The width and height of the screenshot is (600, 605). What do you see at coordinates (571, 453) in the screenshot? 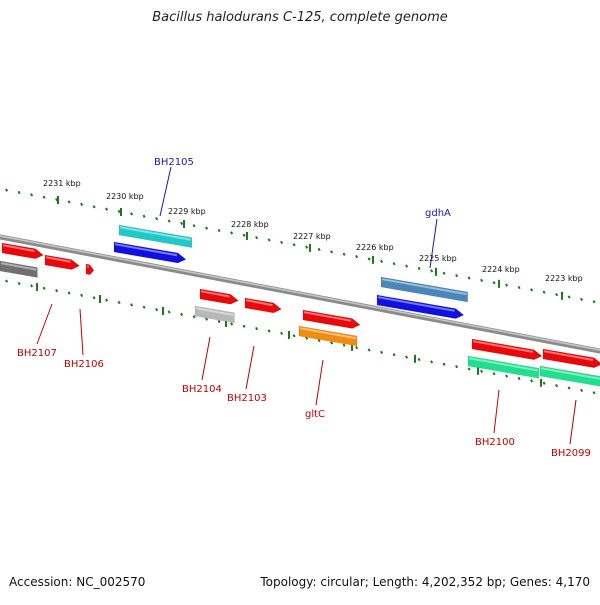
I see `gene-label-BH2099: BH2099` at bounding box center [571, 453].